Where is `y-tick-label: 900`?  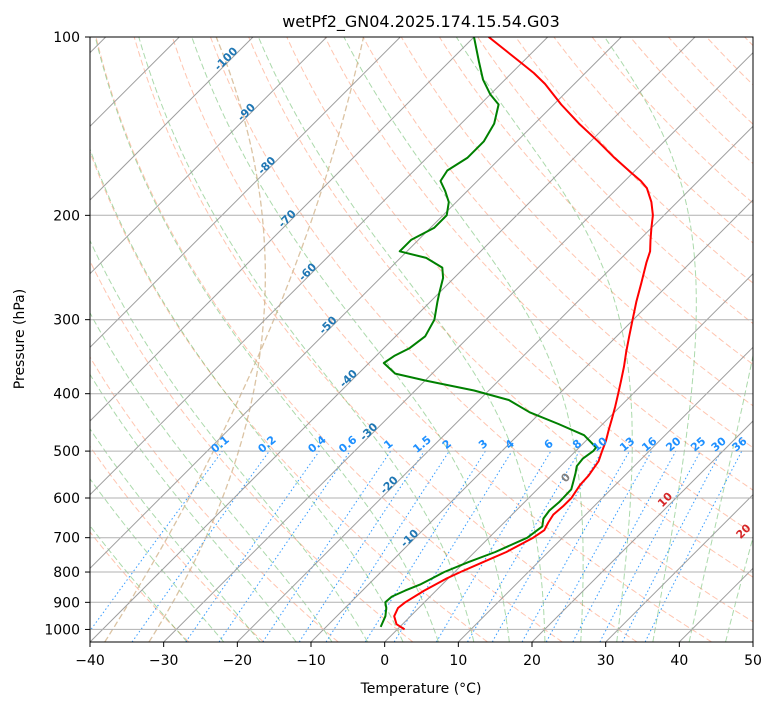 y-tick-label: 900 is located at coordinates (66, 603).